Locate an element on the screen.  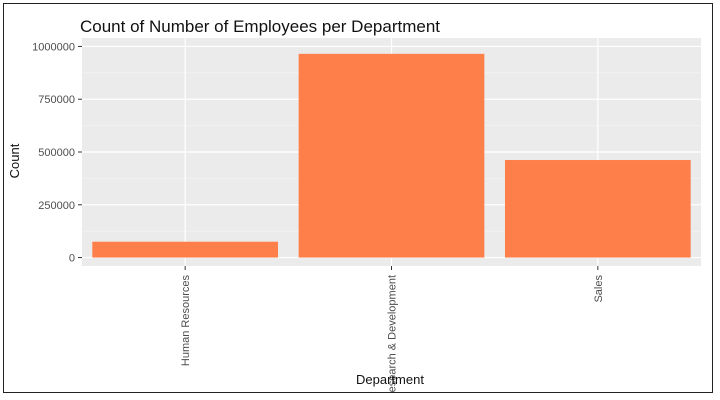
y-axis-title: Count is located at coordinates (14, 160).